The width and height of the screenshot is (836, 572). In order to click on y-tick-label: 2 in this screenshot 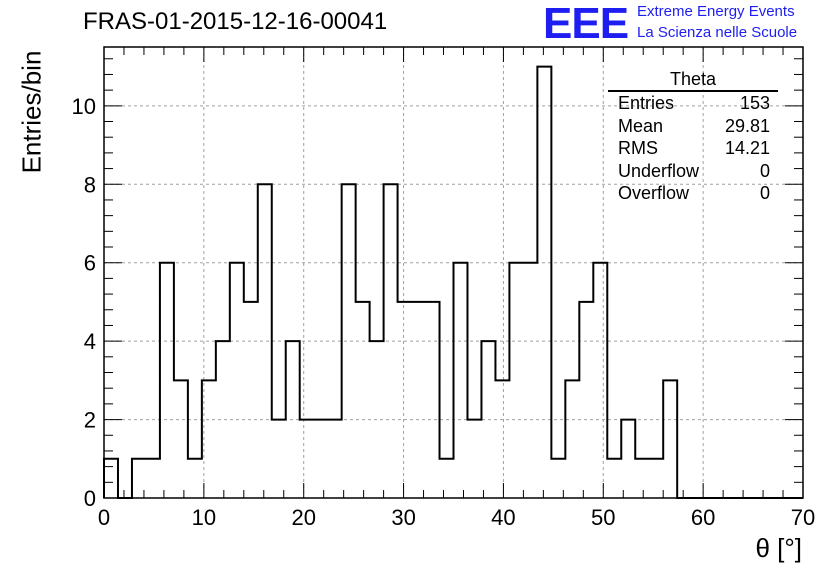, I will do `click(90, 420)`.